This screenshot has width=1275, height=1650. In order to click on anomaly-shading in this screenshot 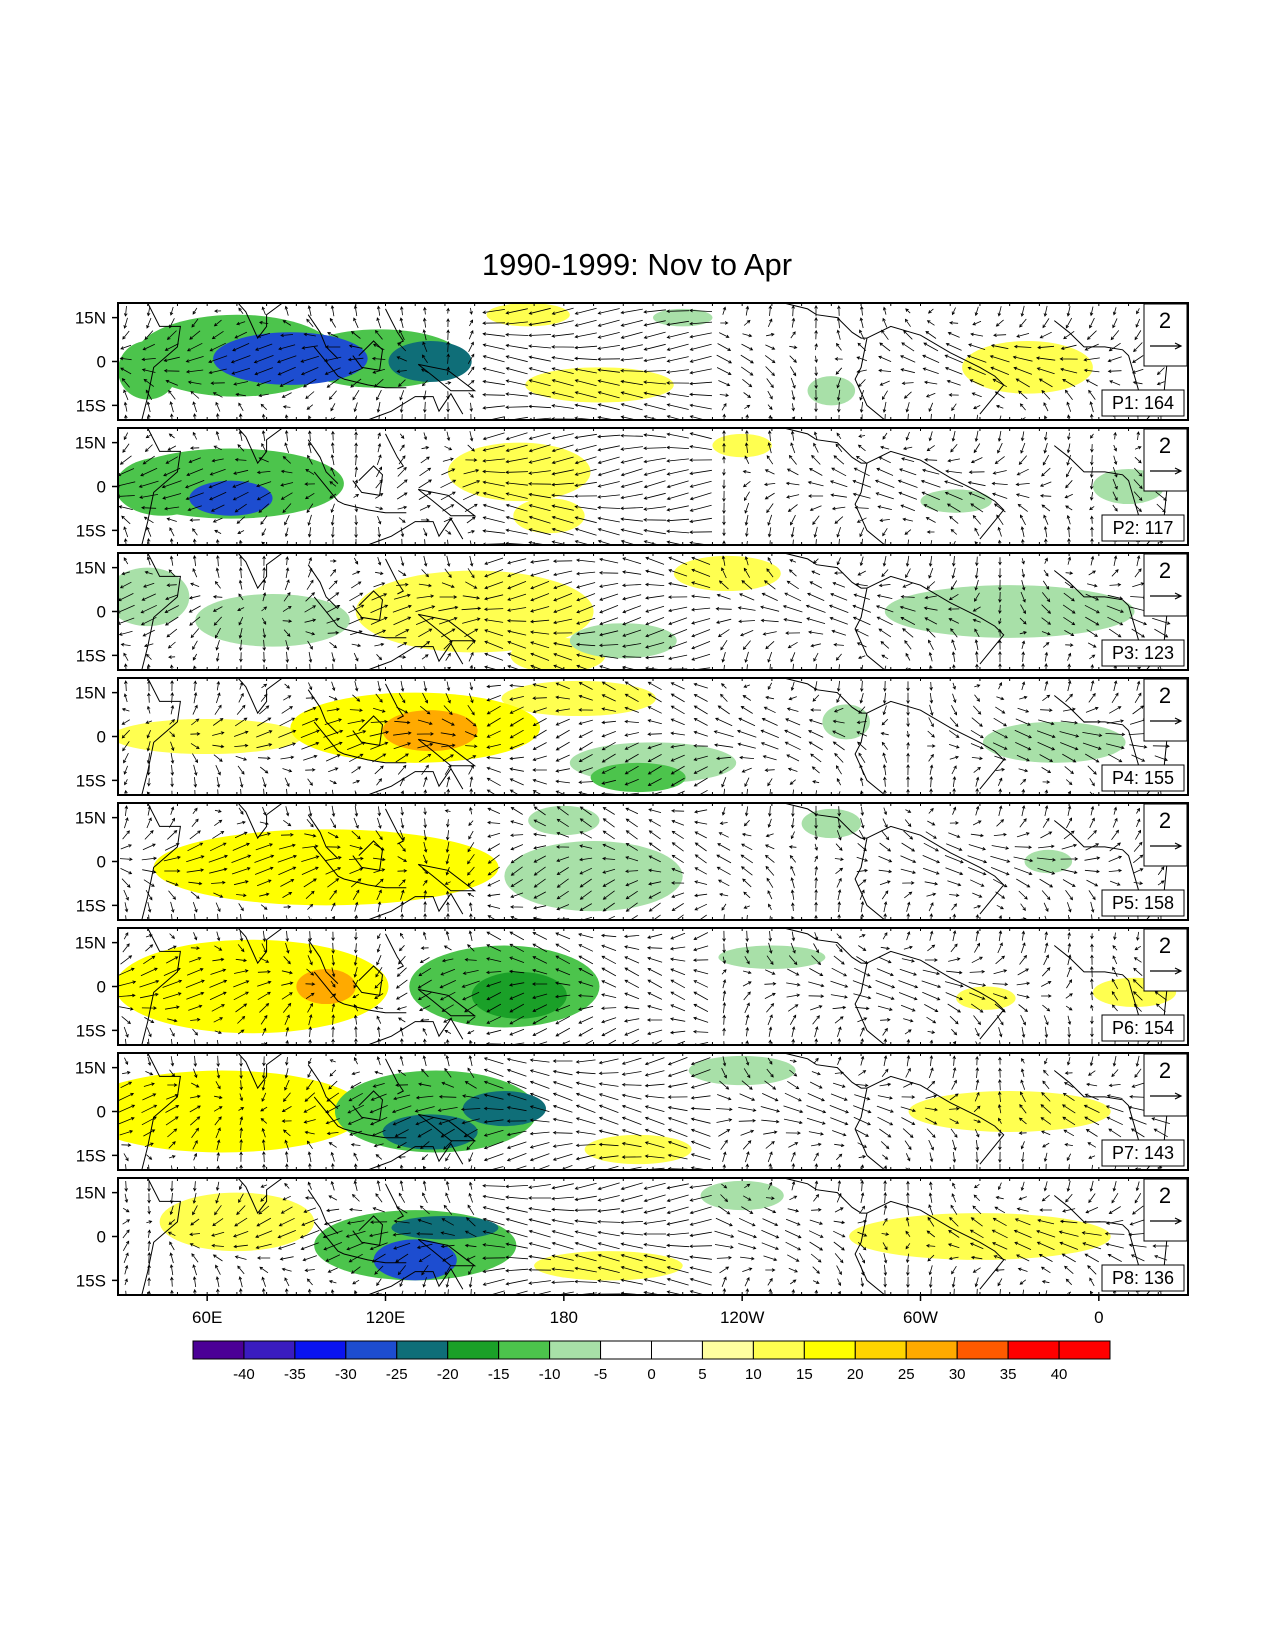, I will do `click(622, 736)`.